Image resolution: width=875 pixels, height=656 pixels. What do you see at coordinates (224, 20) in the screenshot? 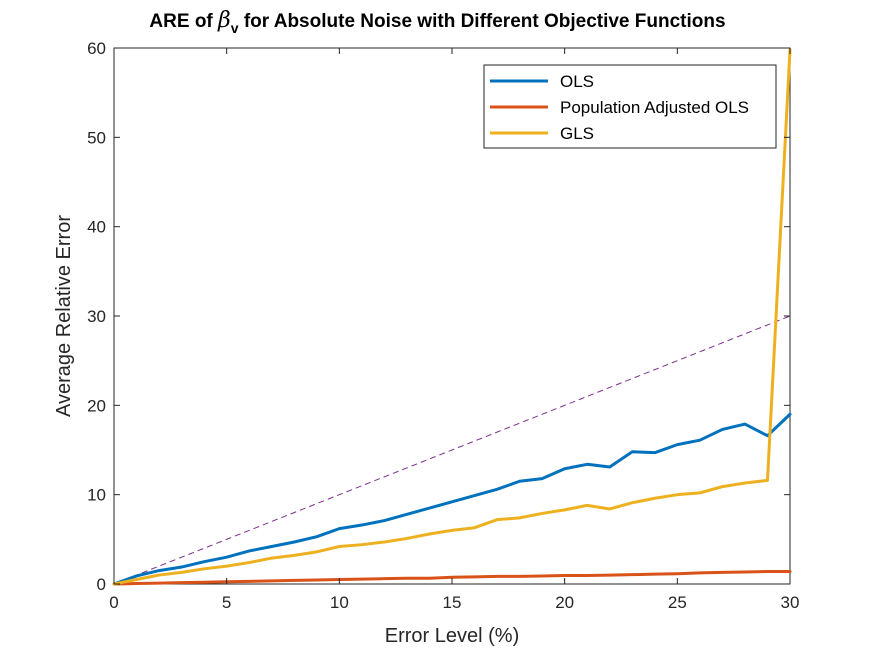
I see `chart-title-symbol: β` at bounding box center [224, 20].